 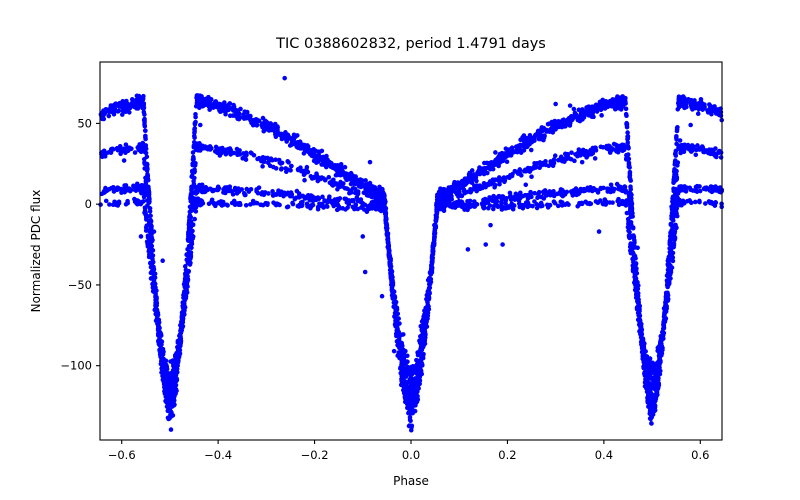 What do you see at coordinates (411, 481) in the screenshot?
I see `x-axis-label: Phase` at bounding box center [411, 481].